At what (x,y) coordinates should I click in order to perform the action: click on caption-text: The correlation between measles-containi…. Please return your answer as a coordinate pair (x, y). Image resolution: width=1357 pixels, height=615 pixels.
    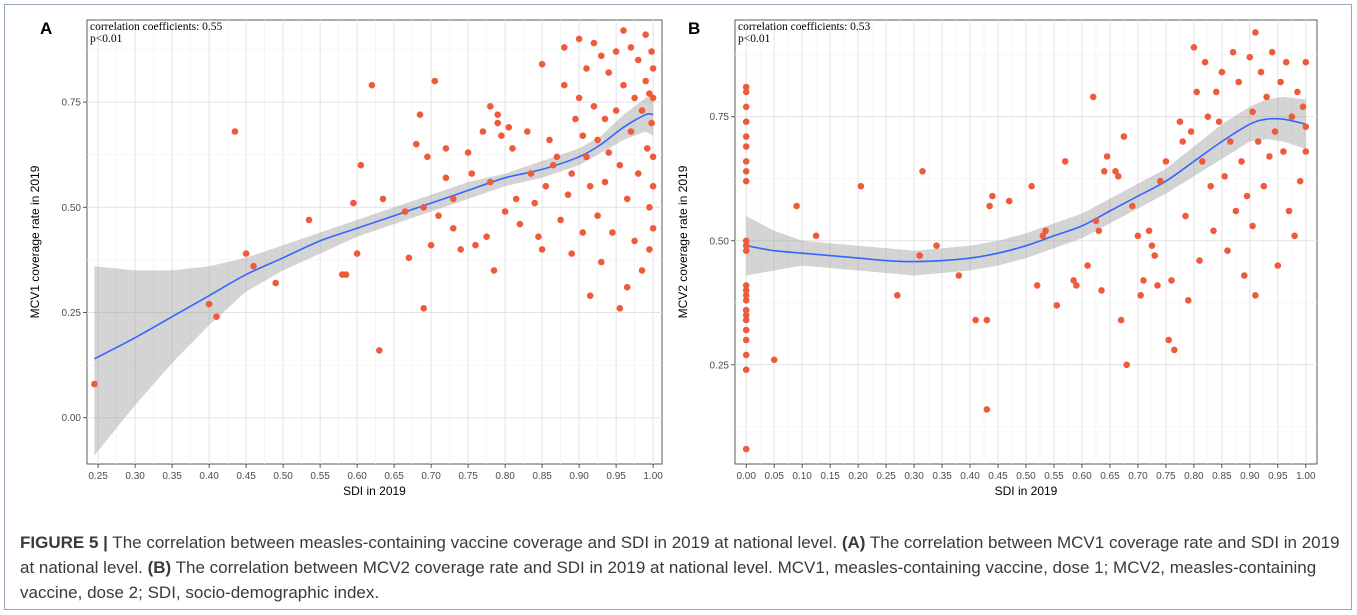
    Looking at the image, I should click on (474, 542).